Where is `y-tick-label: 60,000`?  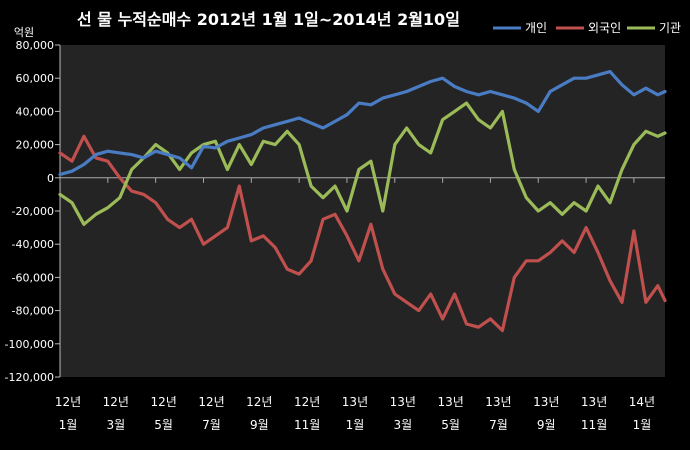
y-tick-label: 60,000 is located at coordinates (35, 78).